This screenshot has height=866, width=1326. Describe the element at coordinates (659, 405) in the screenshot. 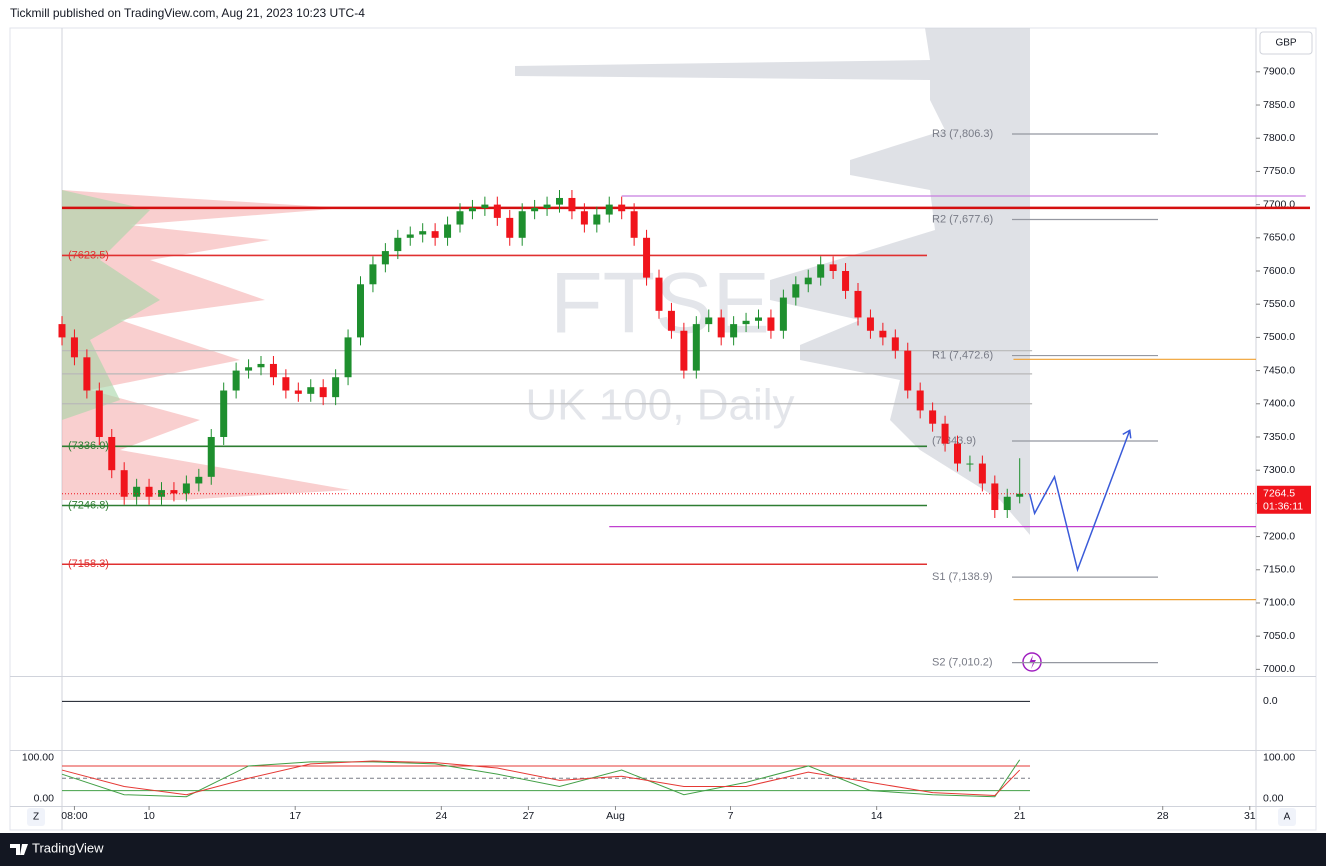

I see `watermark-subtitle: UK 100, Daily` at that location.